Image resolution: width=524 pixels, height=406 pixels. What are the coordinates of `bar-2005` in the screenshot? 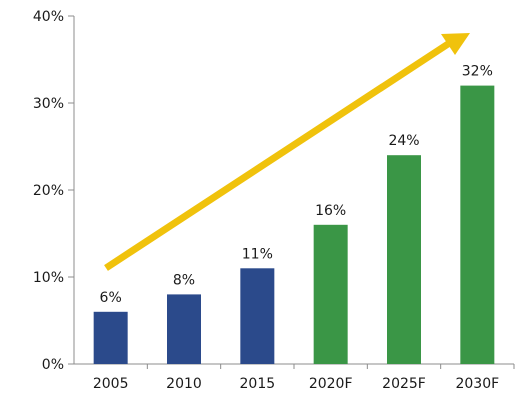 It's located at (110, 337).